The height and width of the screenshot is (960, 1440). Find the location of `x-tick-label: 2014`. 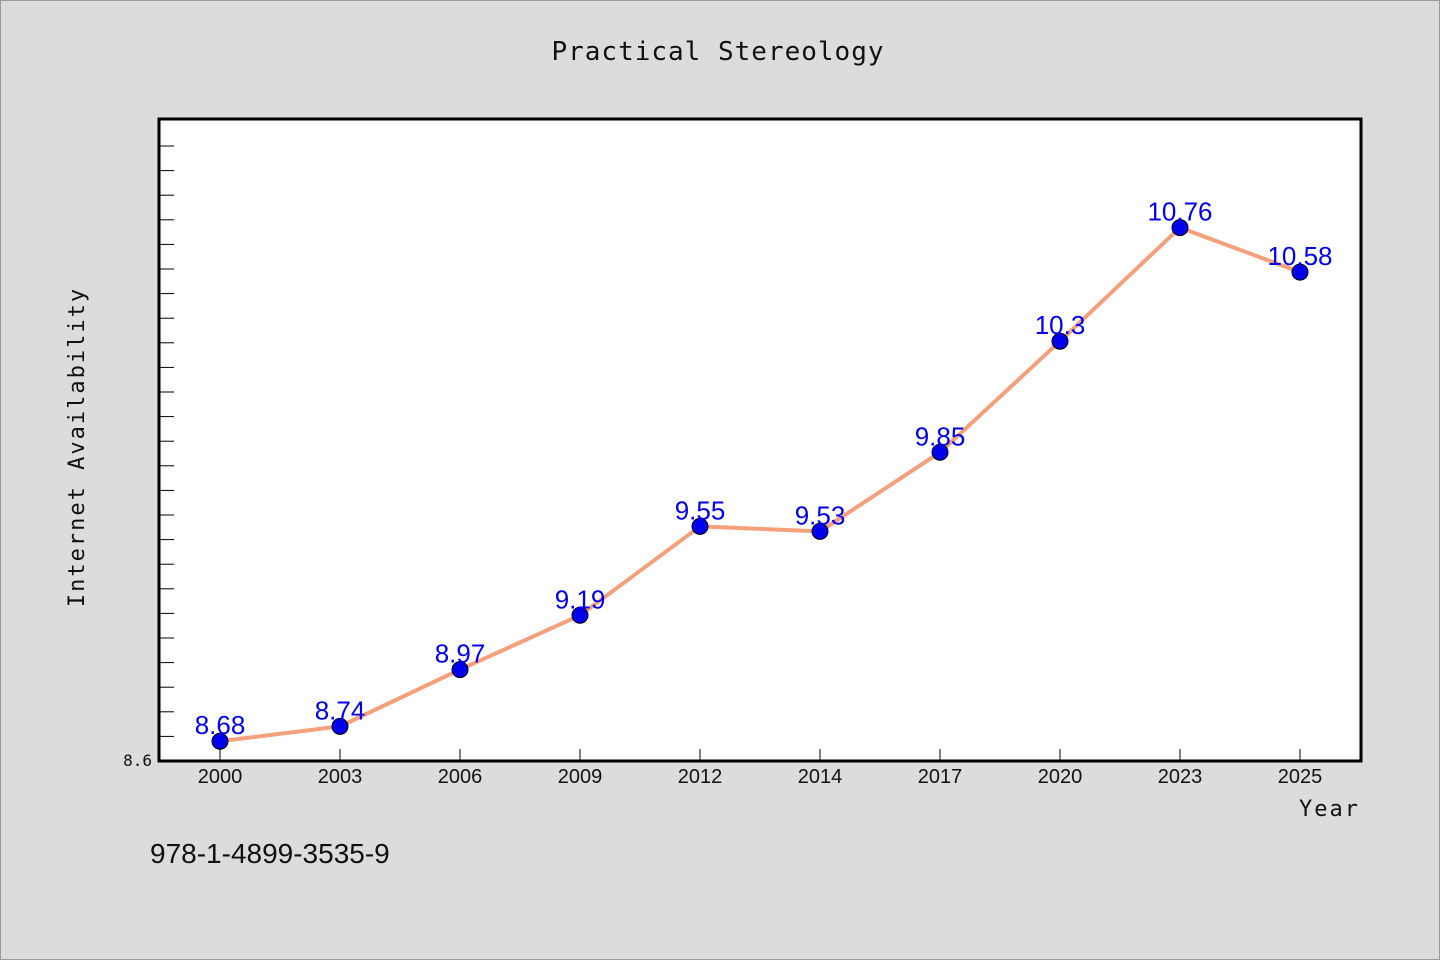

x-tick-label: 2014 is located at coordinates (820, 777).